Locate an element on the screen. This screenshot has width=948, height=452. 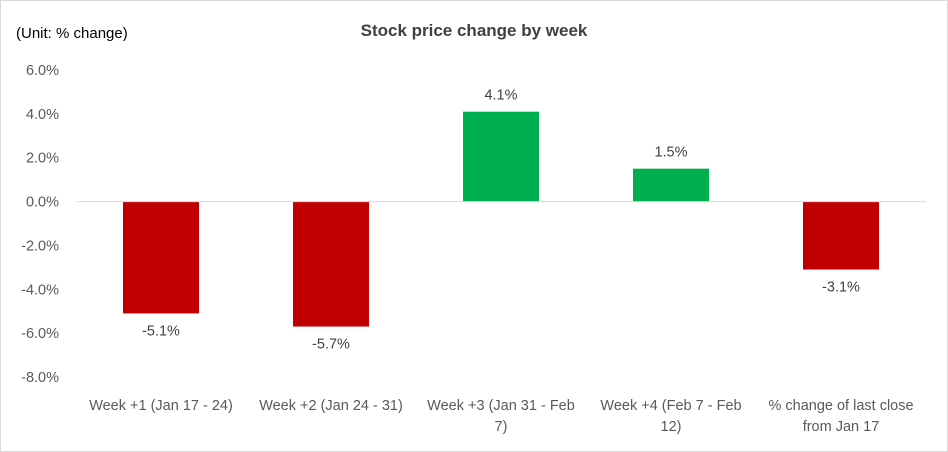
y-tick-label: -4.0% is located at coordinates (40, 290).